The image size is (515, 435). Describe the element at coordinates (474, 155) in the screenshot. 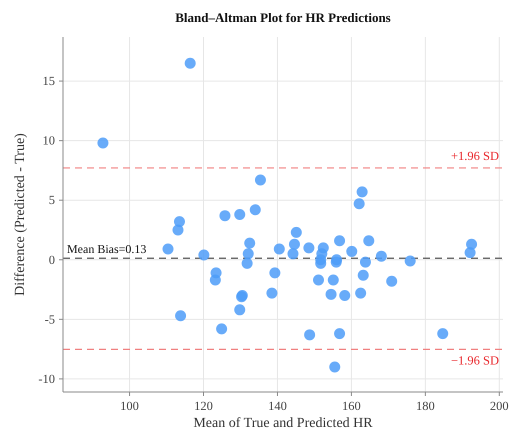

I see `ref-line-label: +1.96 SD` at that location.